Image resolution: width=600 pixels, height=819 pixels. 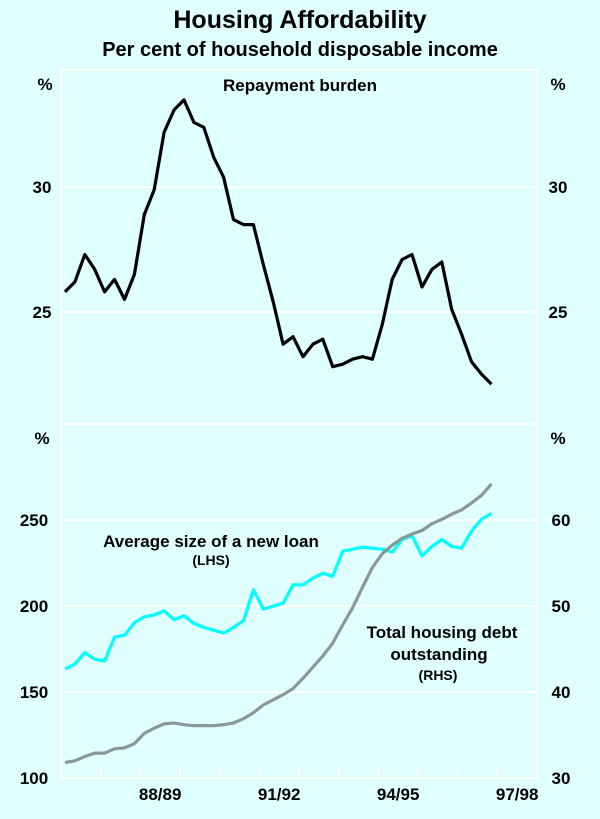 I want to click on x-tick-label: 88/89, so click(x=160, y=794).